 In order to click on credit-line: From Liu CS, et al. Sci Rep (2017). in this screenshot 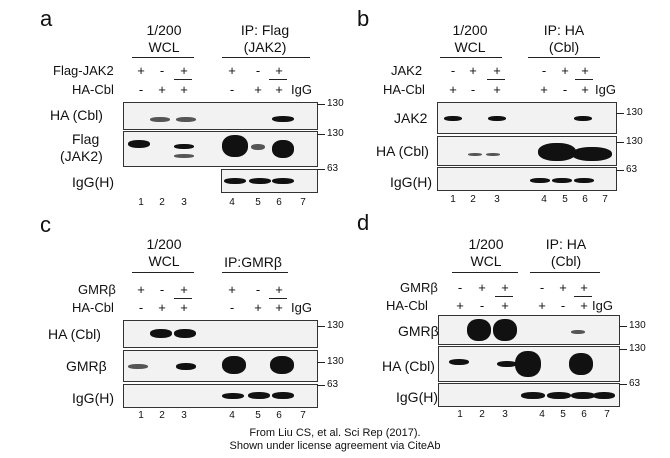, I will do `click(335, 433)`.